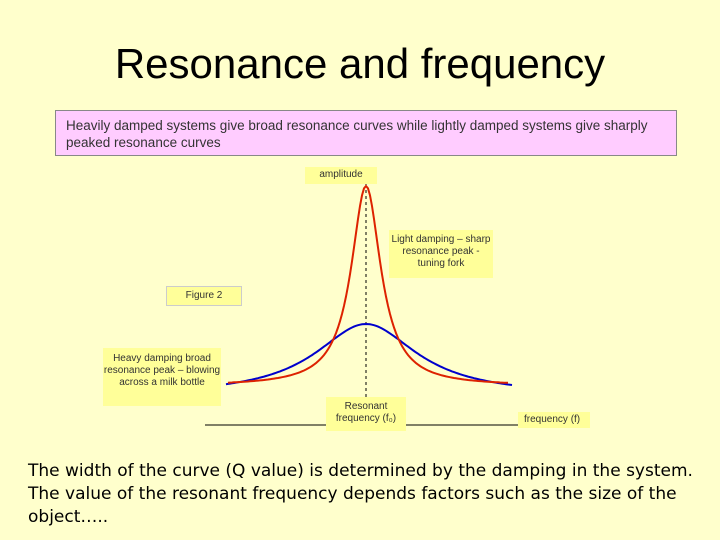 Image resolution: width=720 pixels, height=540 pixels. What do you see at coordinates (366, 414) in the screenshot?
I see `resonant-frequency-label: Resonant frequency (f₀)` at bounding box center [366, 414].